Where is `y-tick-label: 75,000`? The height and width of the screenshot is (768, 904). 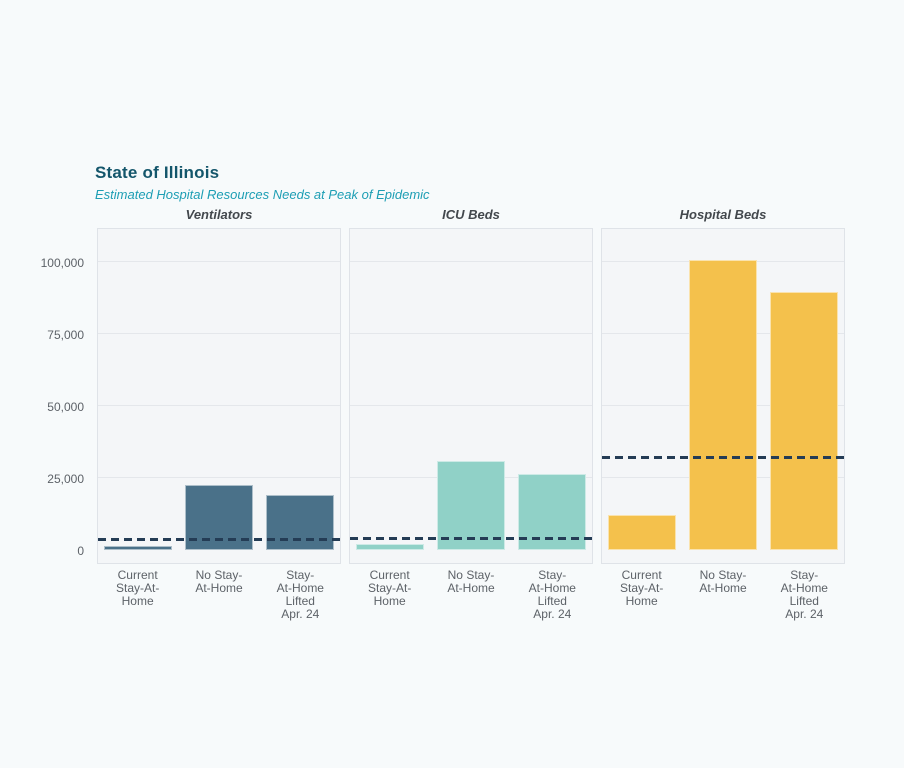
y-tick-label: 75,000 is located at coordinates (65, 334).